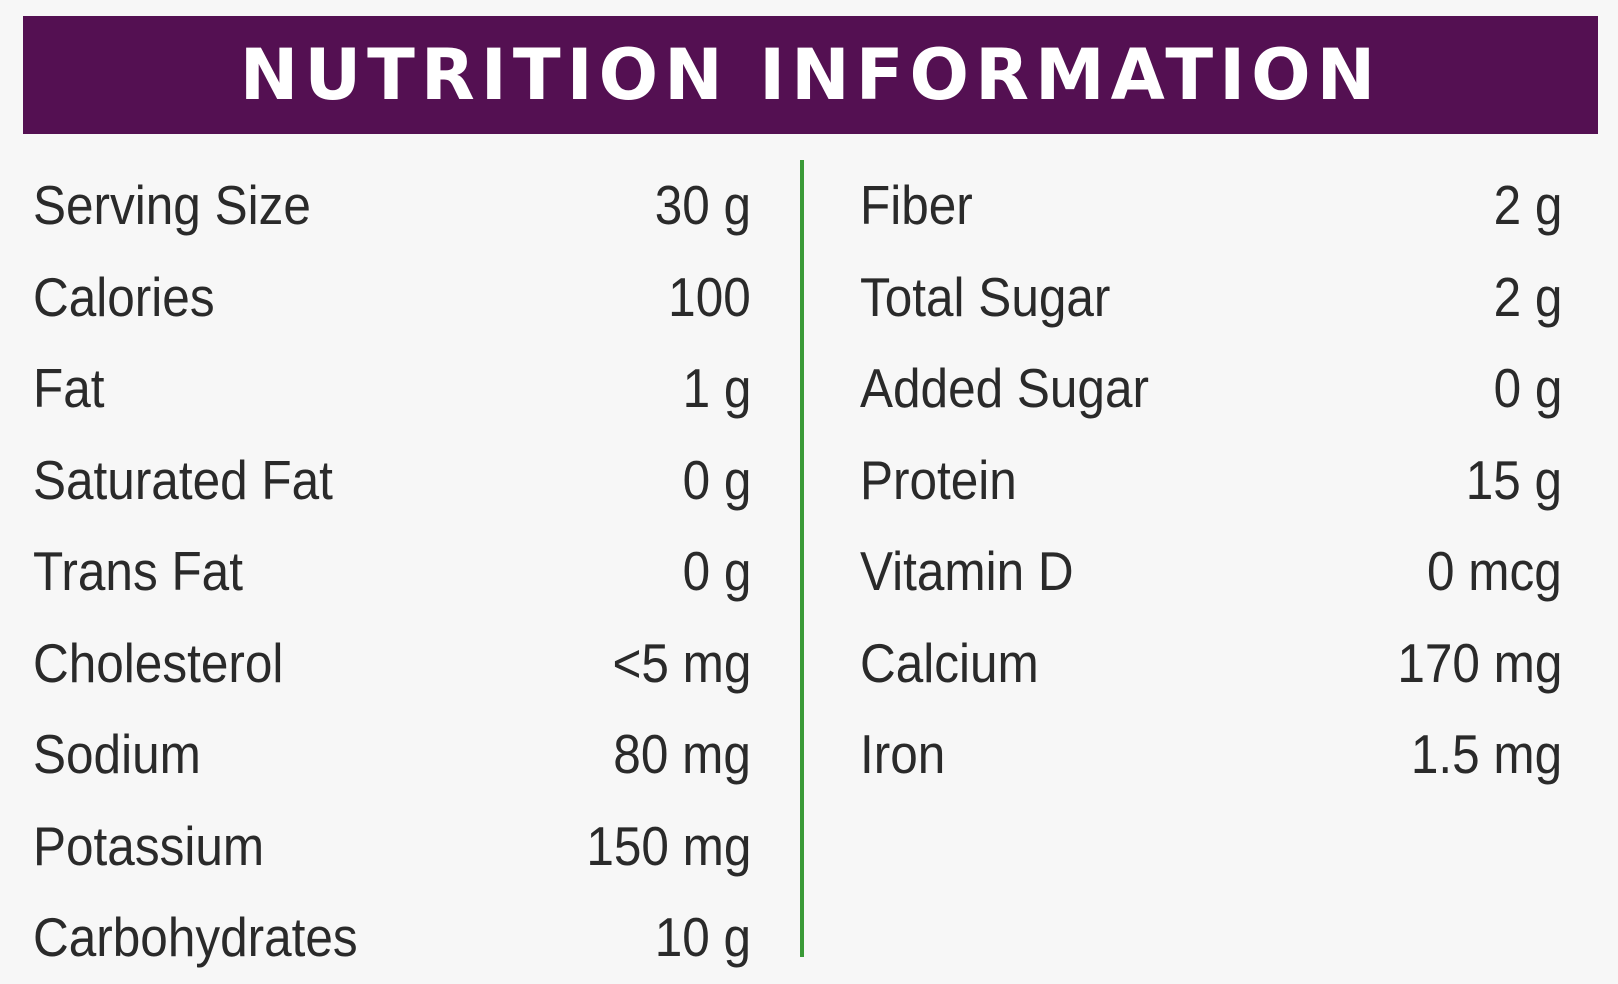 Image resolution: width=1618 pixels, height=984 pixels. Describe the element at coordinates (681, 662) in the screenshot. I see `nutrient-value: <5 mg` at that location.